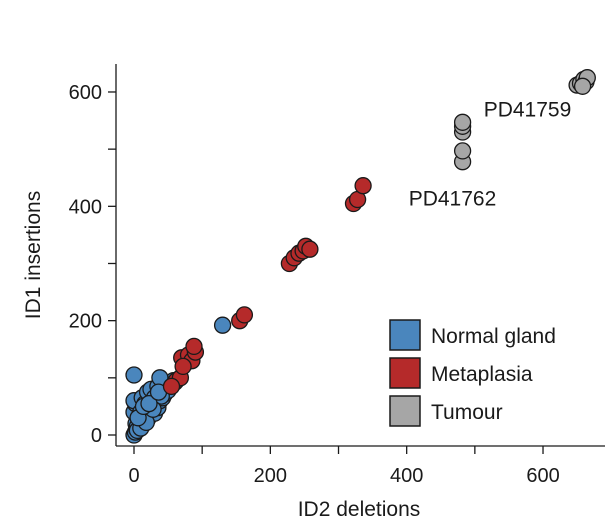 This screenshot has width=613, height=527. I want to click on y-tick-label: 600, so click(85, 93).